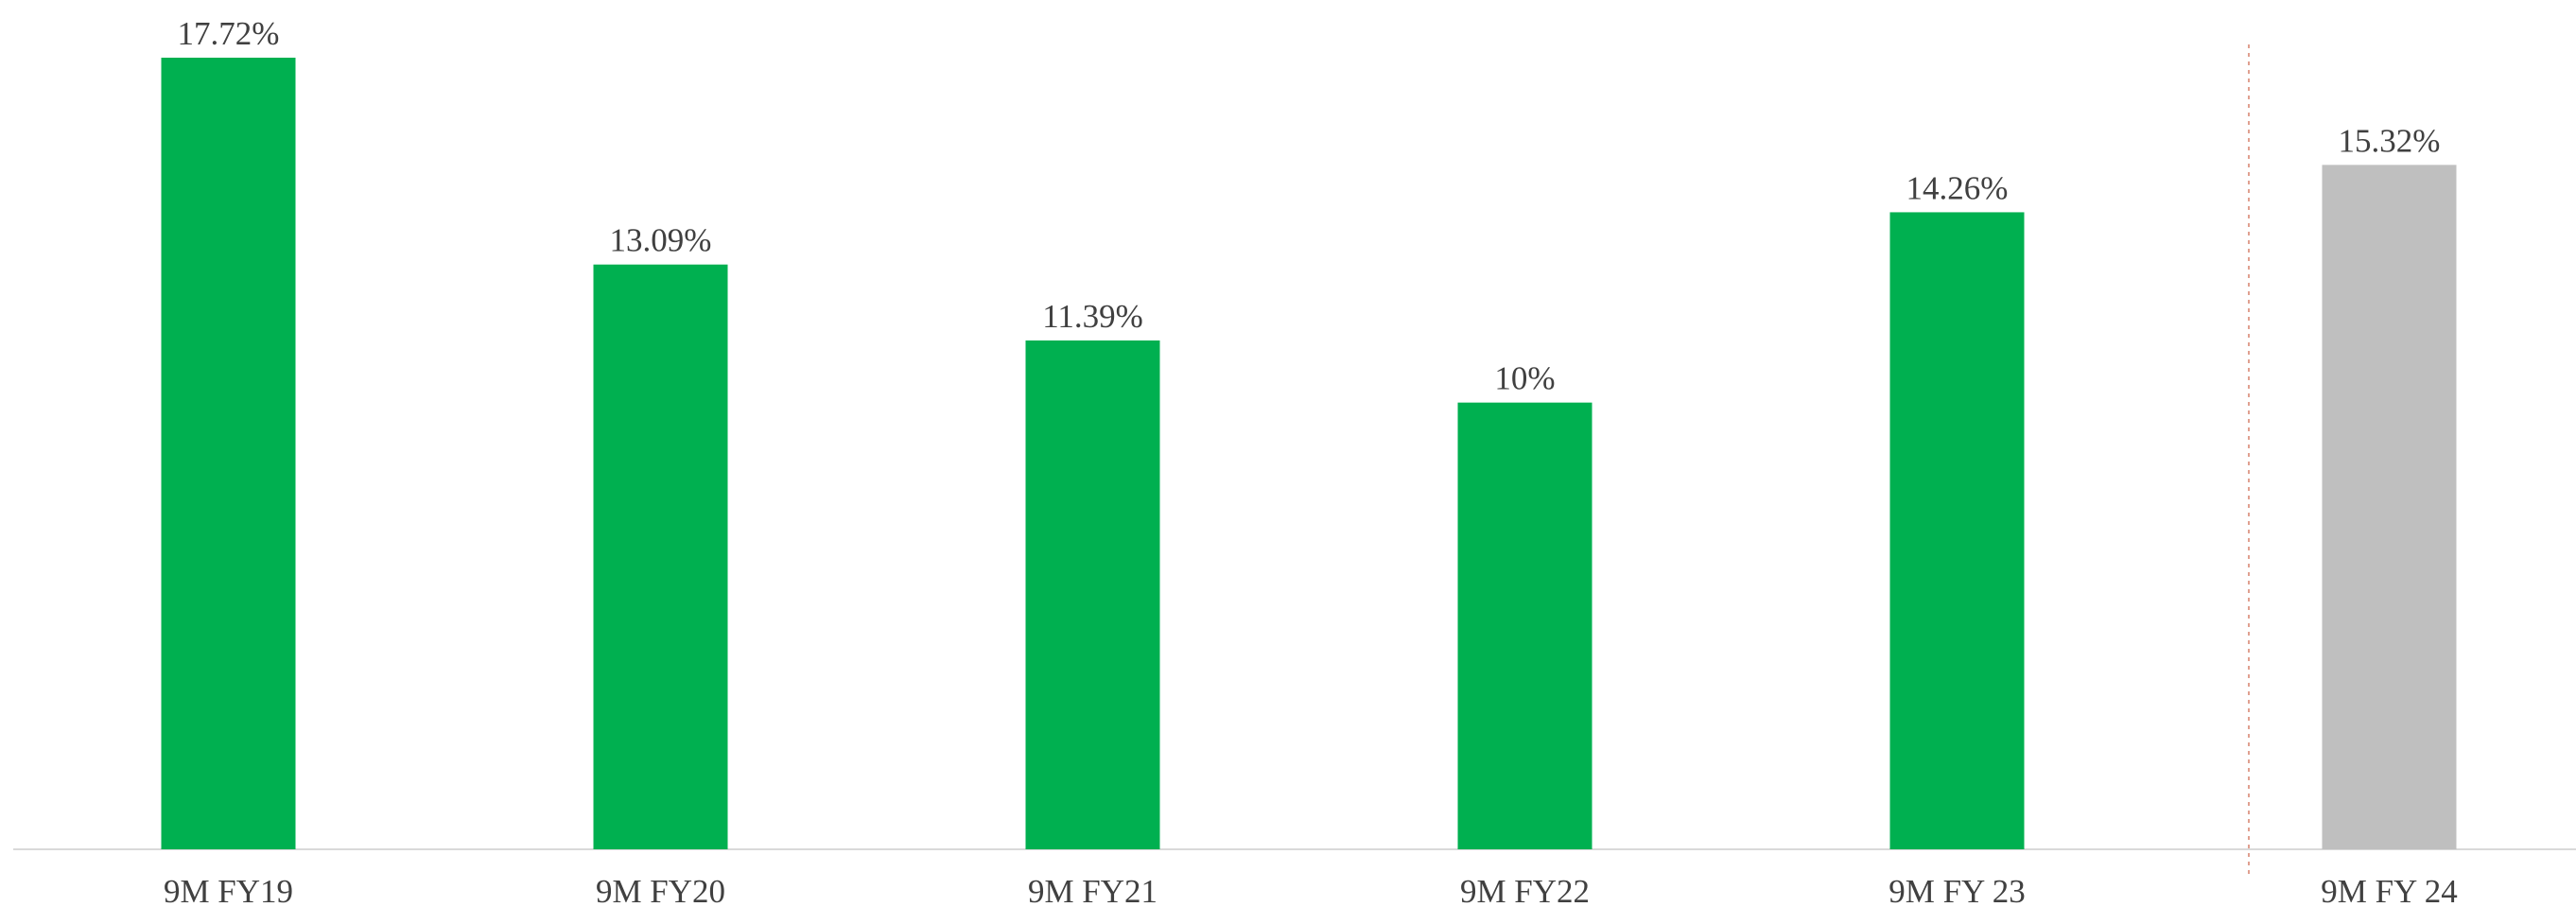  Describe the element at coordinates (1092, 316) in the screenshot. I see `data-label: 11.39%` at that location.